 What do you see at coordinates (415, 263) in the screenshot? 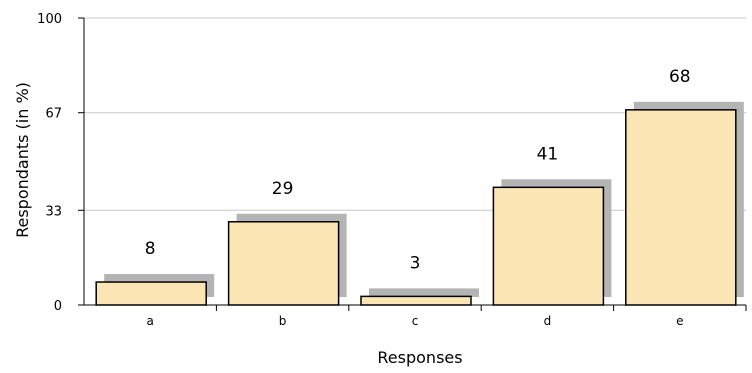
I see `data-label-c: 3` at bounding box center [415, 263].